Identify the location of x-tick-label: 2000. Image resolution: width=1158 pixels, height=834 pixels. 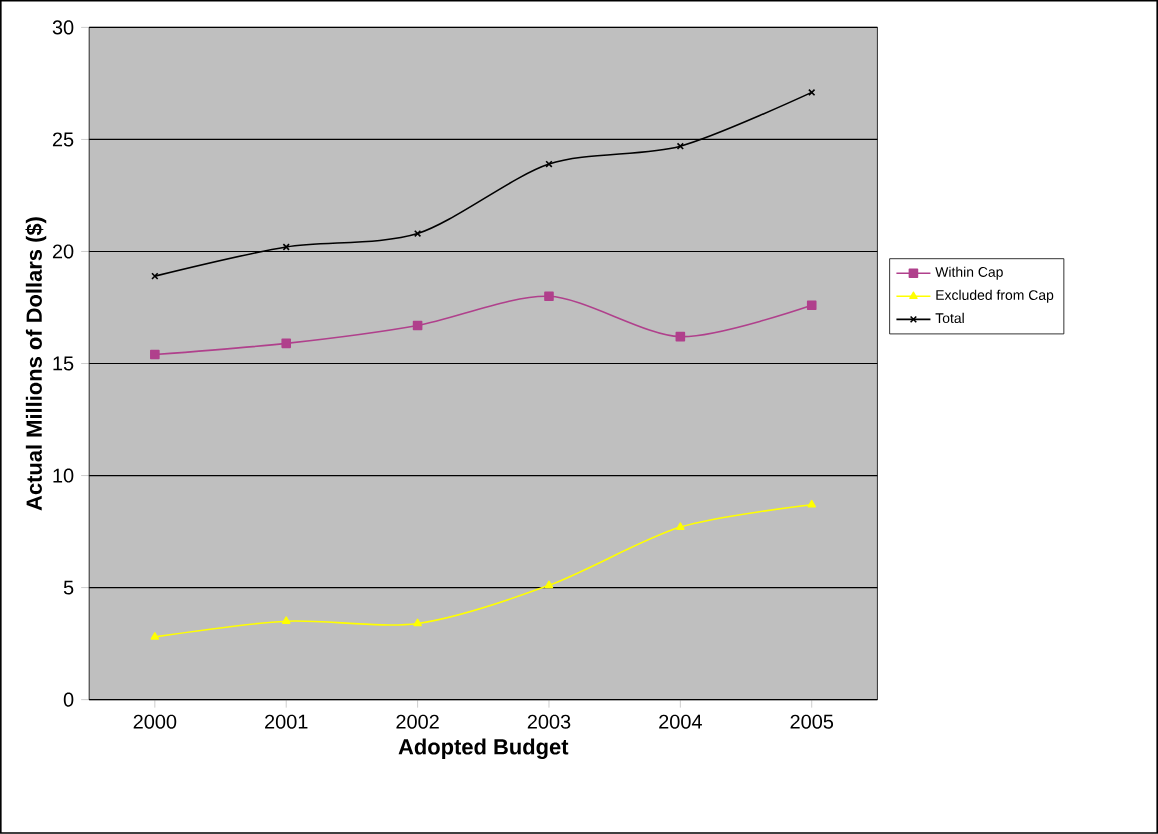
(155, 721).